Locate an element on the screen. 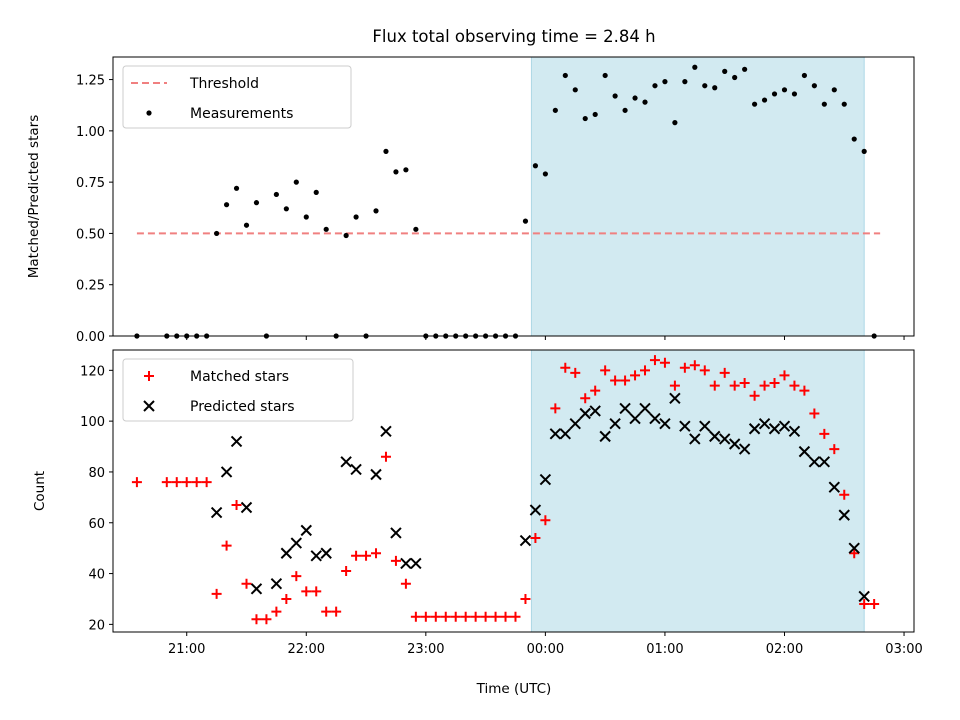 This screenshot has width=960, height=720. x-axis-label: Time (UTC) is located at coordinates (514, 689).